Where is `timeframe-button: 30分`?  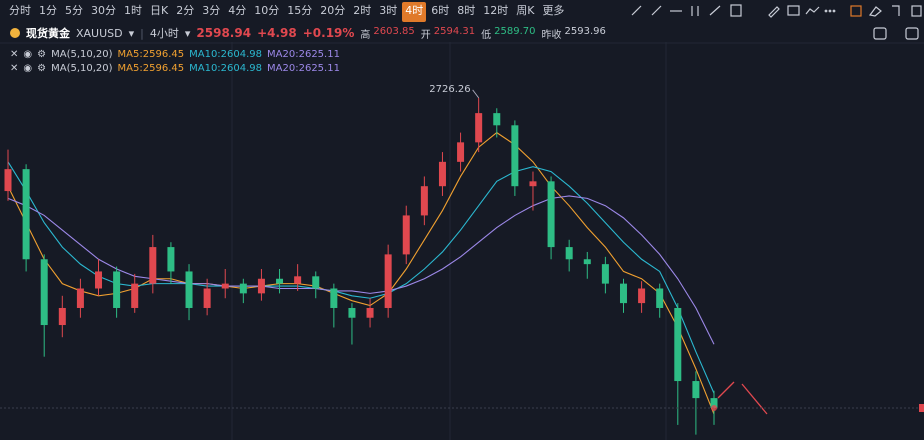 timeframe-button: 30分 is located at coordinates (103, 10).